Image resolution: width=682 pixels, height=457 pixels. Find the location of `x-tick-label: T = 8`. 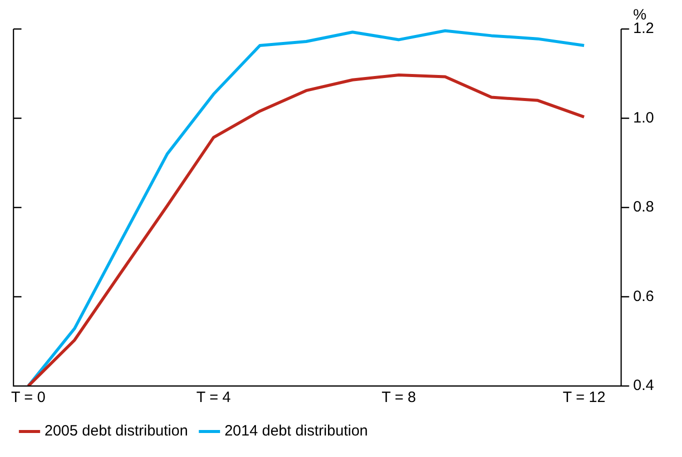

x-tick-label: T = 8 is located at coordinates (399, 397).